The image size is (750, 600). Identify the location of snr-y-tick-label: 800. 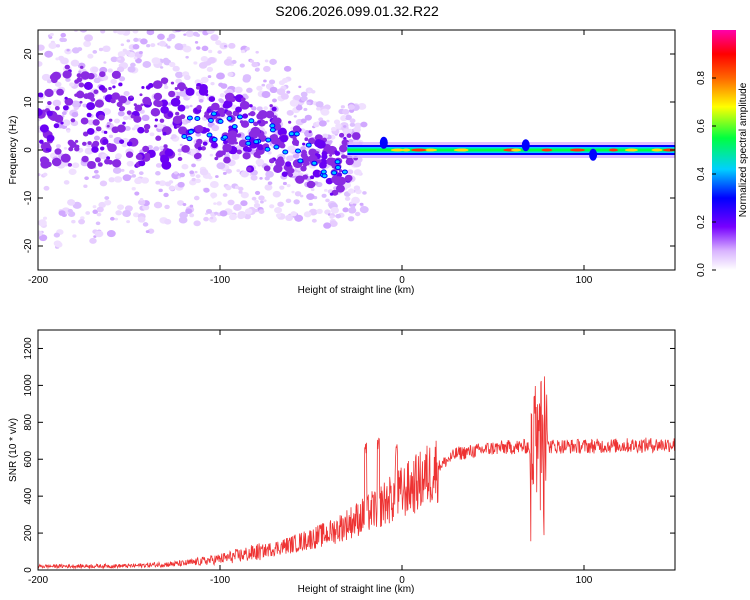
(28, 422).